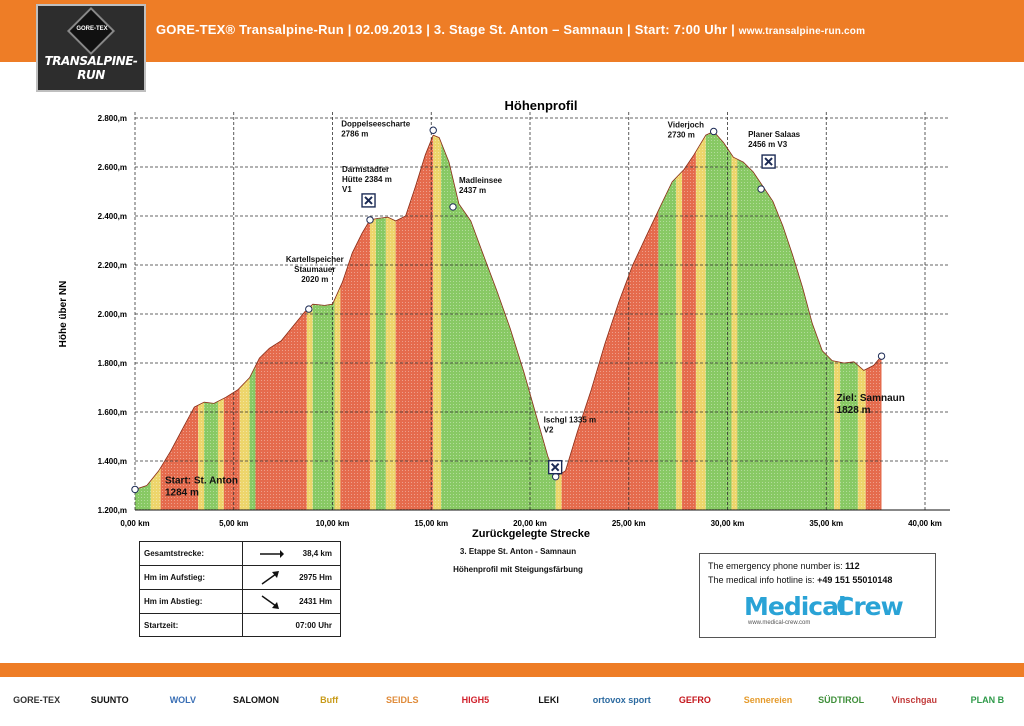  Describe the element at coordinates (270, 602) in the screenshot. I see `arrow-down-right-icon` at that location.